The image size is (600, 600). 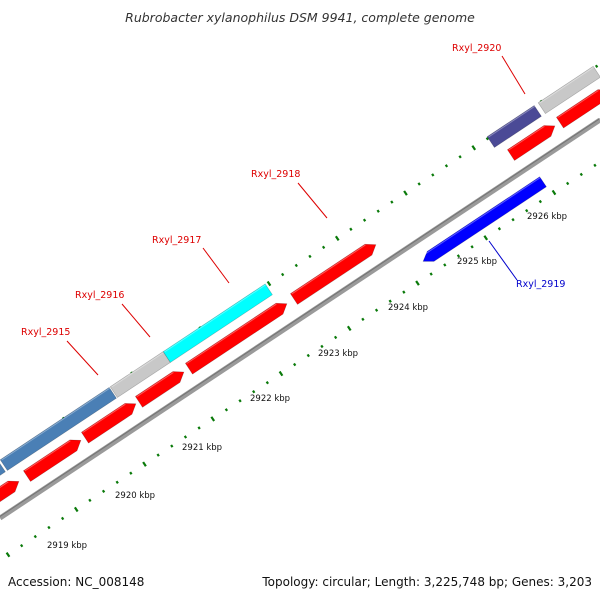 What do you see at coordinates (104, 418) in the screenshot?
I see `cds-rxyl-2916-highlight` at bounding box center [104, 418].